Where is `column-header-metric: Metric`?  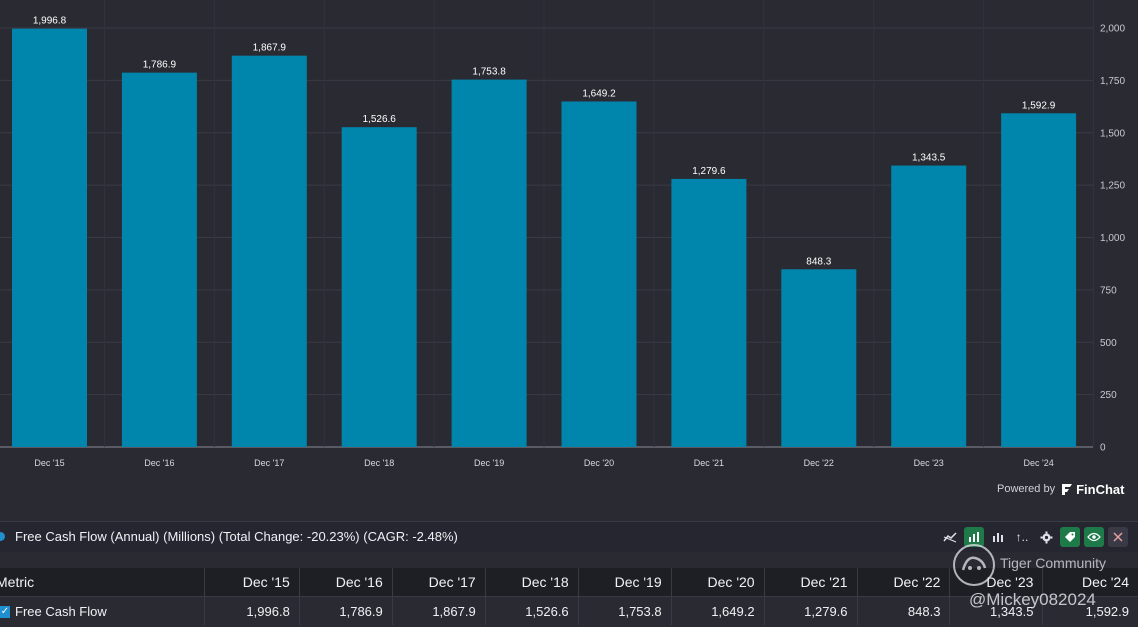 column-header-metric: Metric is located at coordinates (102, 582).